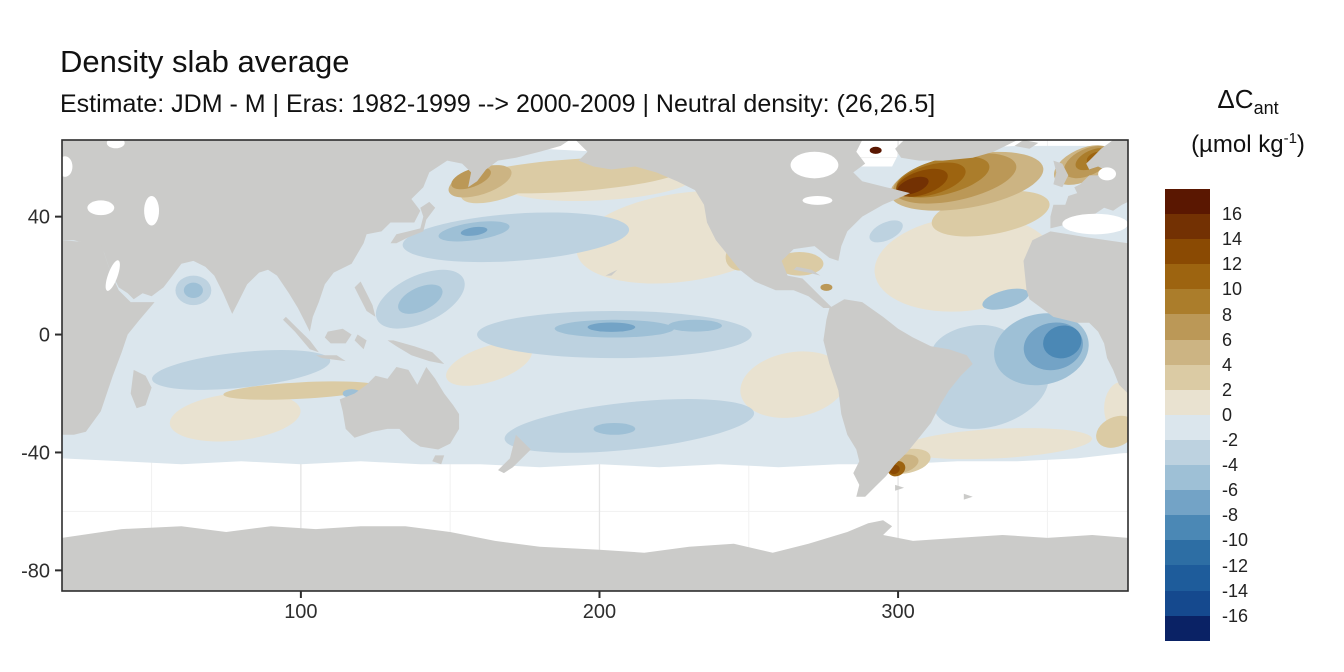  I want to click on legend-band-4to6, so click(1187, 352).